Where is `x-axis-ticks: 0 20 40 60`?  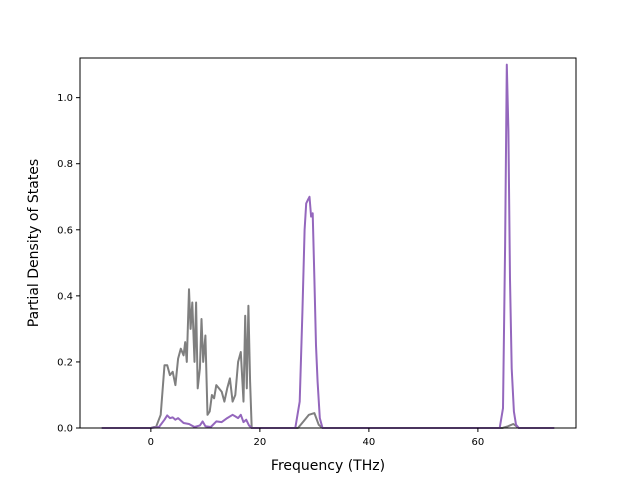
x-axis-ticks: 0 20 40 60 is located at coordinates (316, 438).